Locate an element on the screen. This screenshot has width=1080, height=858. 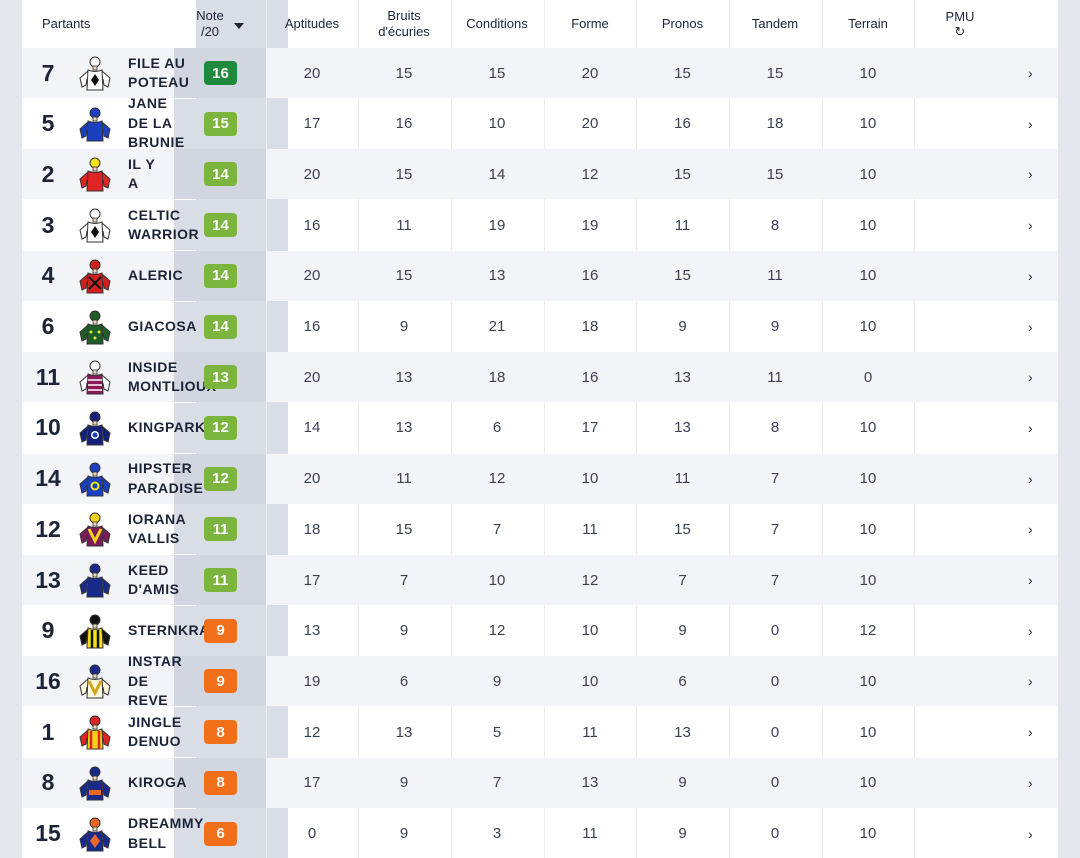
col-header-pronos: Pronos is located at coordinates (682, 24).